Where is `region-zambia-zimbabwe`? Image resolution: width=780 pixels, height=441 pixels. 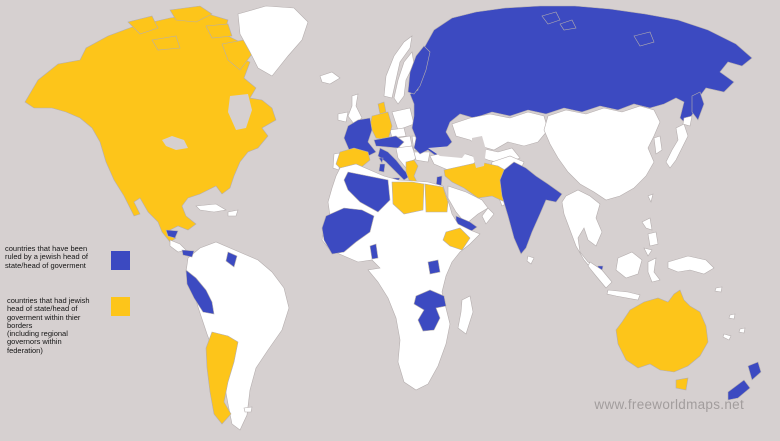
region-zambia-zimbabwe is located at coordinates (430, 310).